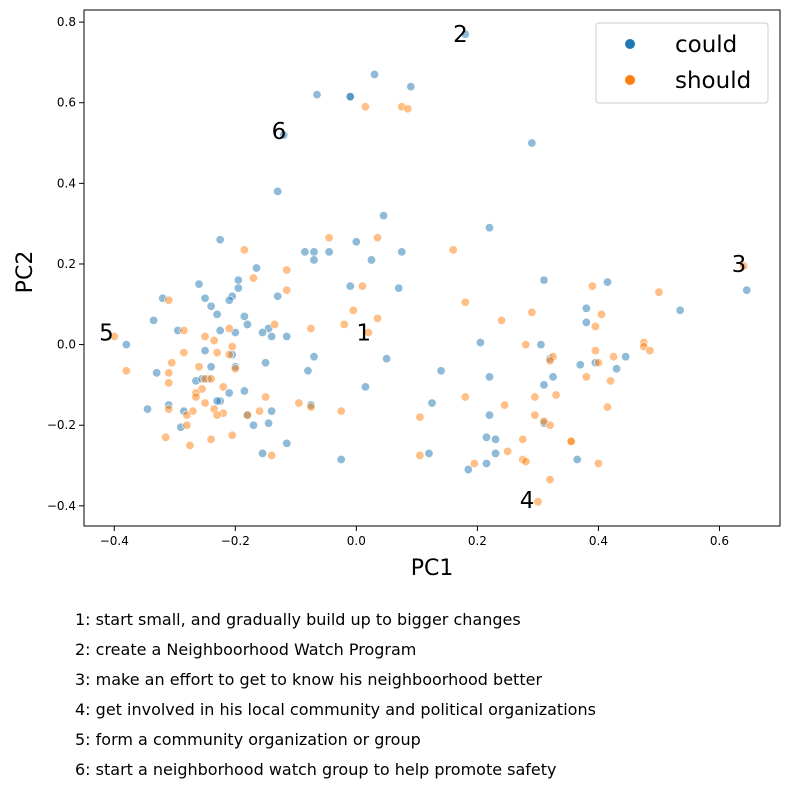  I want to click on annotation-label-4: 4, so click(527, 501).